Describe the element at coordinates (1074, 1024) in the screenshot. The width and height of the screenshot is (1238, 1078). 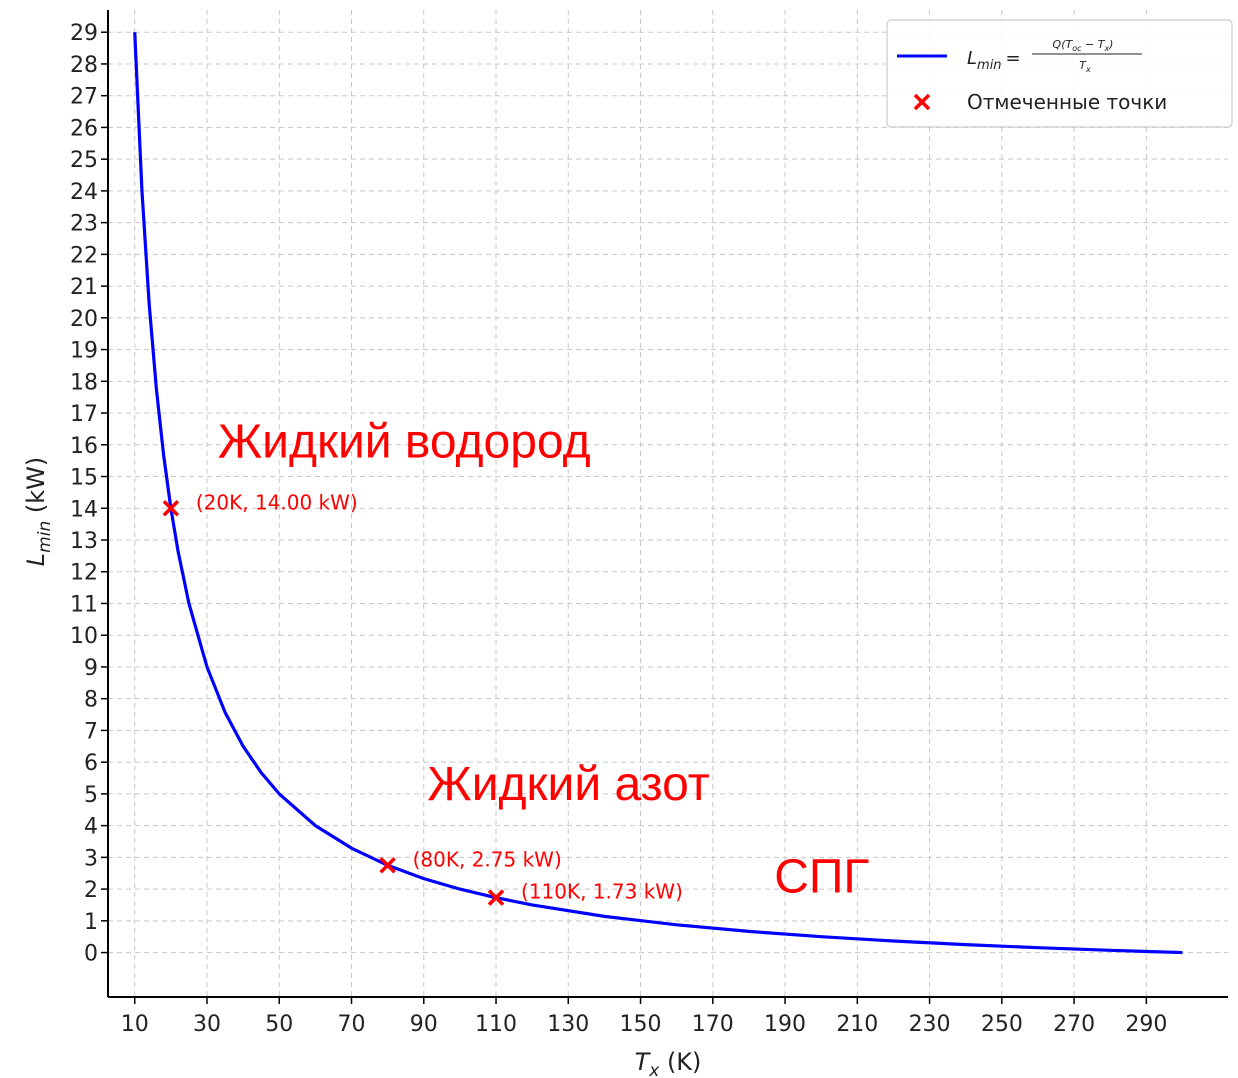
I see `x-tick-label: 270` at that location.